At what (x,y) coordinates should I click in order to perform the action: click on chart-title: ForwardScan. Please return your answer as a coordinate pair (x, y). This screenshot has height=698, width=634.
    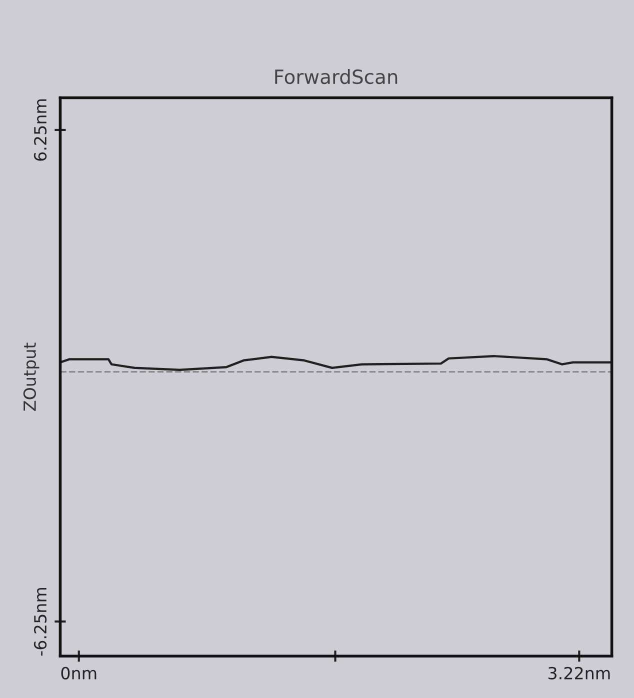
    Looking at the image, I should click on (336, 76).